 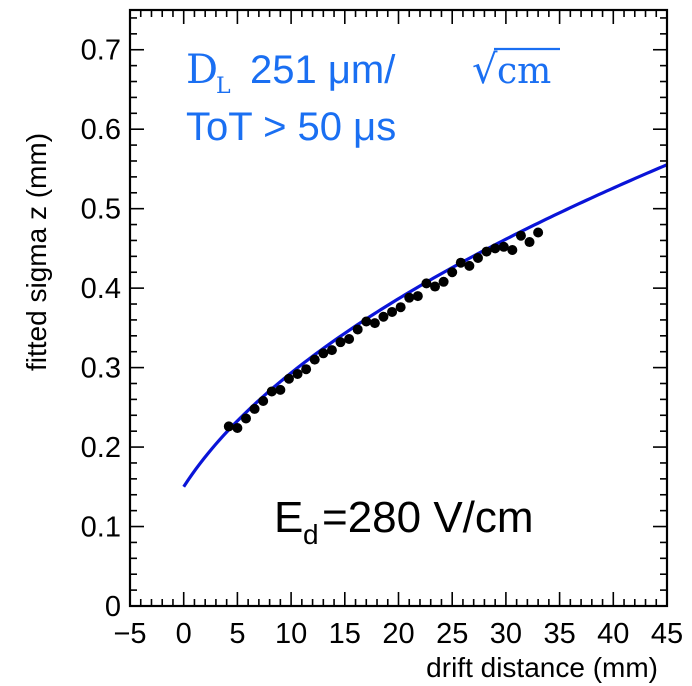 I want to click on x-tick-label: 45, so click(x=667, y=634).